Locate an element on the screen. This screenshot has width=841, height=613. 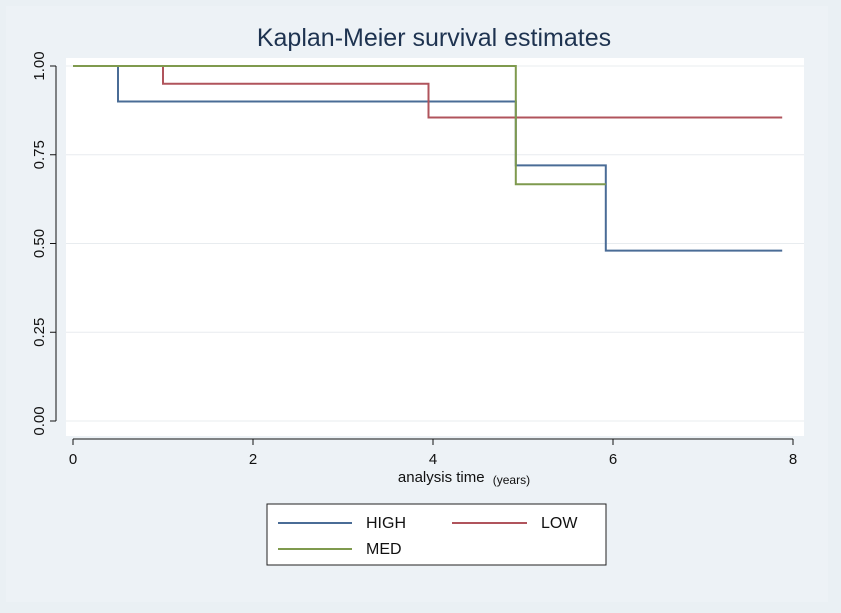
x-axis-title: analysis time (years) is located at coordinates (464, 478).